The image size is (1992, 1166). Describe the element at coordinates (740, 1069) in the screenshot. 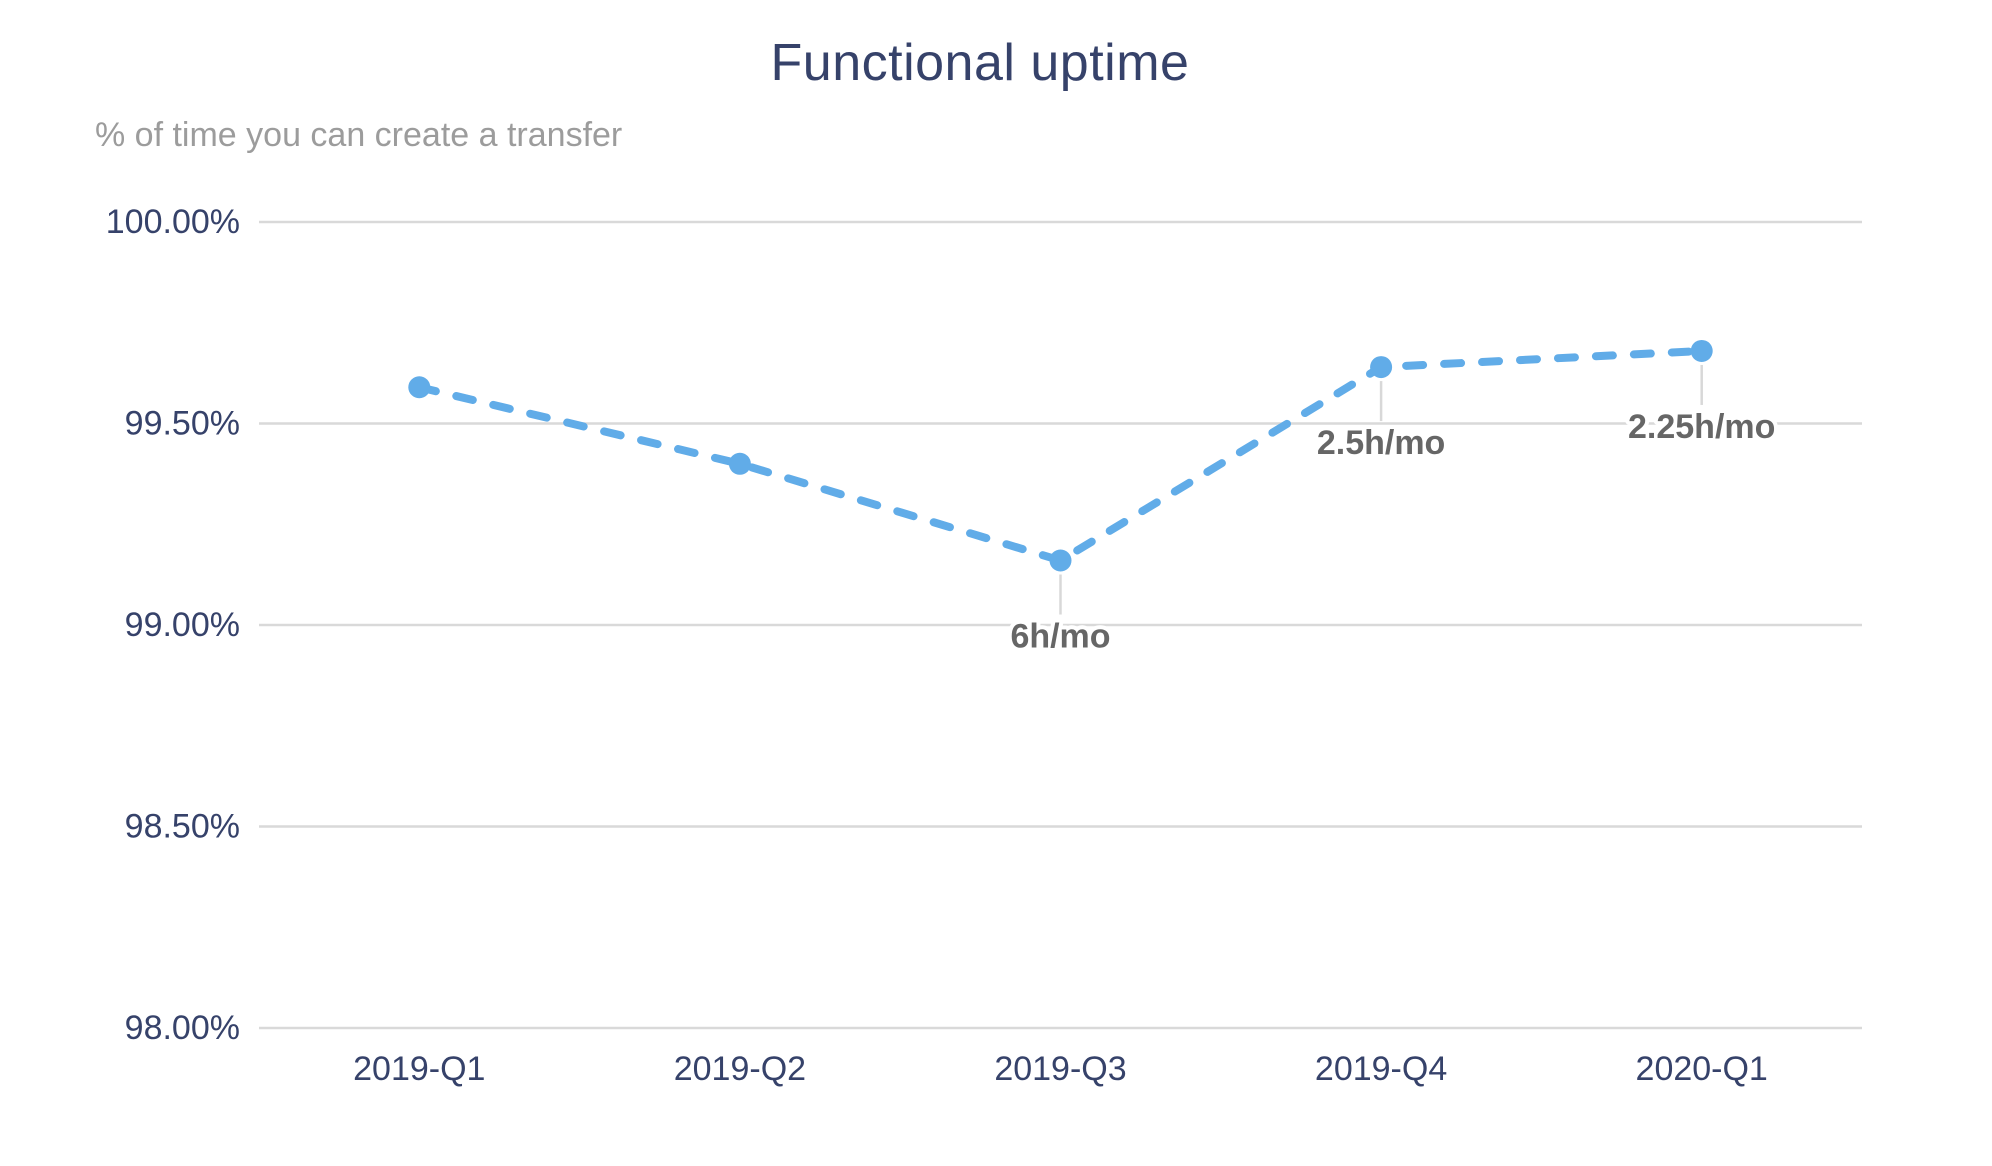

I see `x-tick-label: 2019-Q2` at that location.